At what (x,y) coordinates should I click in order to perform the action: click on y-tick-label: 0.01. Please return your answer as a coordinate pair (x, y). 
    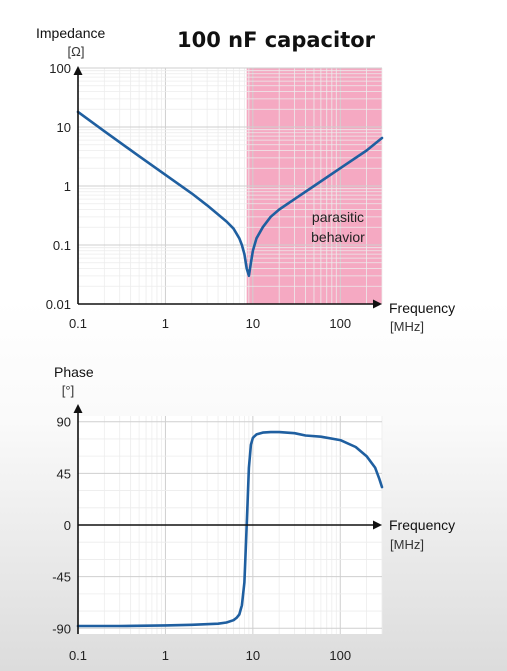
    Looking at the image, I should click on (58, 304).